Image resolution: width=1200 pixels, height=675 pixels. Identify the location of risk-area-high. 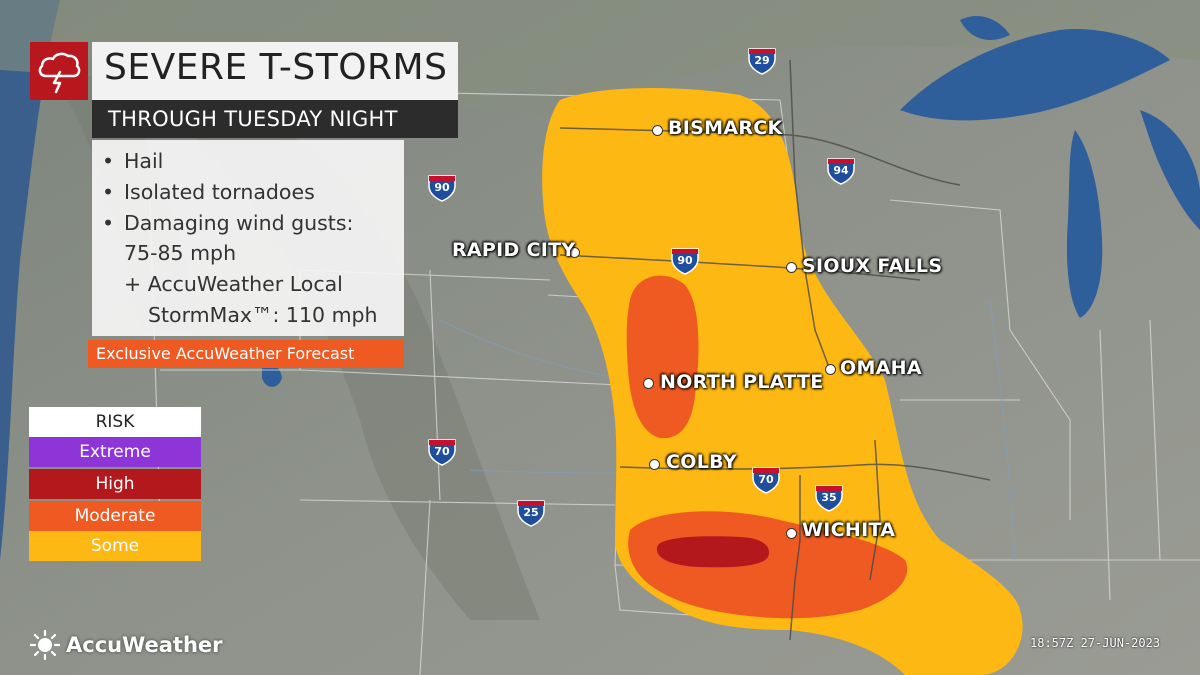
(713, 552).